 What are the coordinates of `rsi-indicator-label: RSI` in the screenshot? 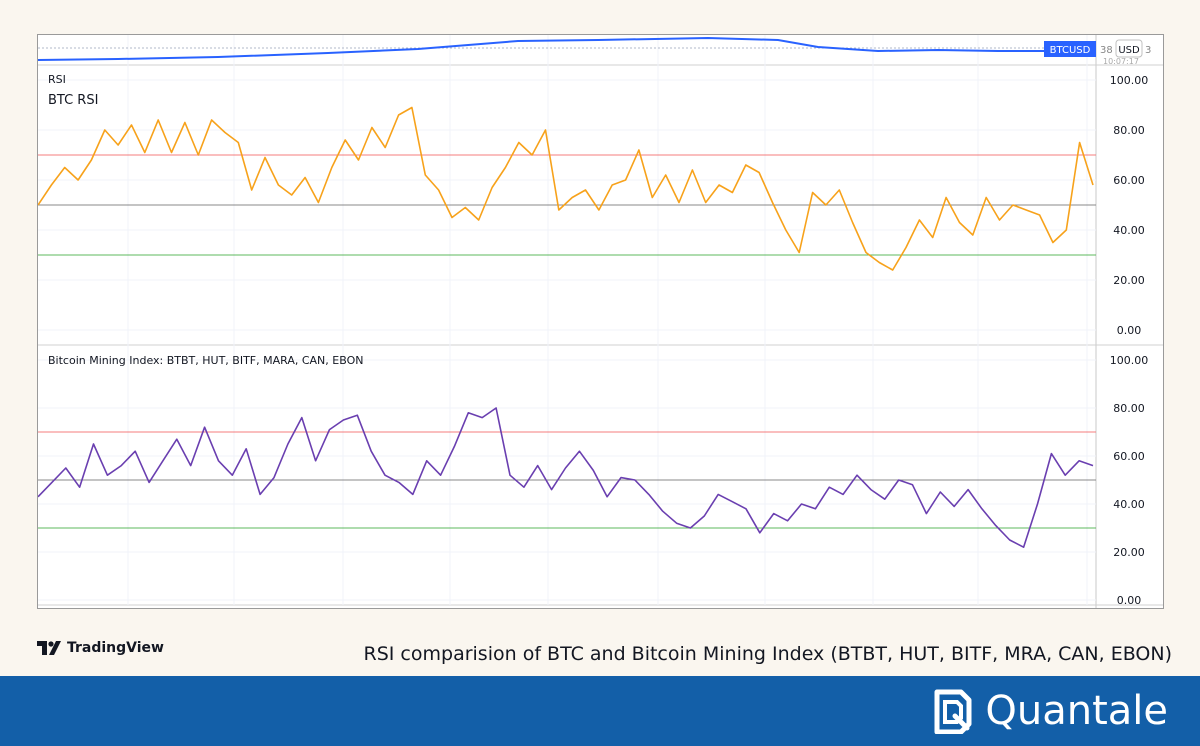 It's located at (57, 79).